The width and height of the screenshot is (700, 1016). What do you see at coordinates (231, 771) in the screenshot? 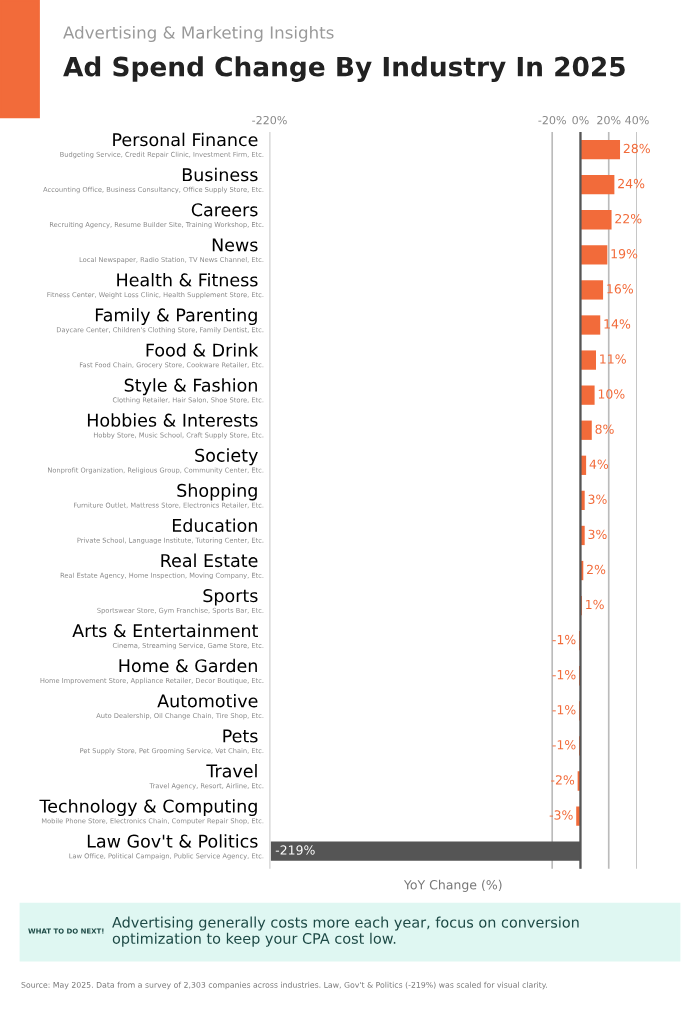
I see `y-tick-label: Travel` at bounding box center [231, 771].